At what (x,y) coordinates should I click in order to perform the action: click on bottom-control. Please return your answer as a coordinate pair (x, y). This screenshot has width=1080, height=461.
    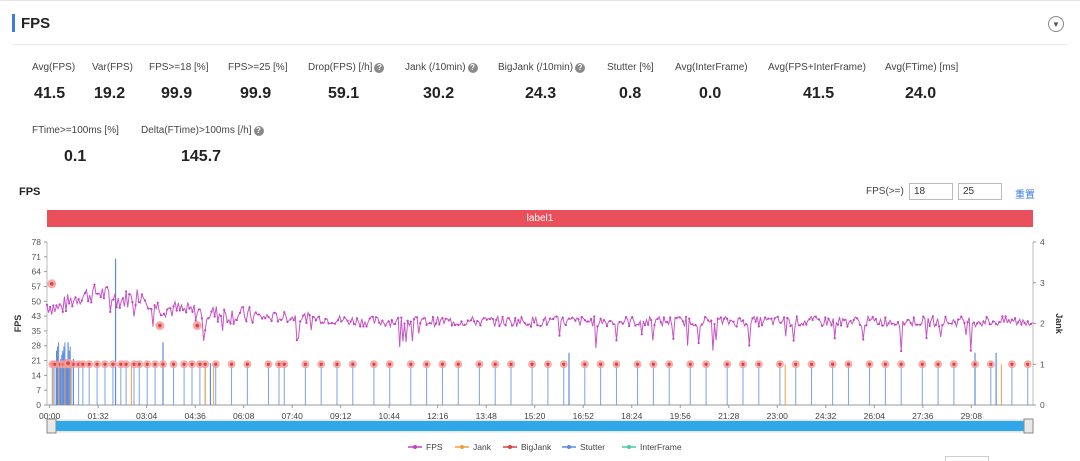
    Looking at the image, I should click on (967, 458).